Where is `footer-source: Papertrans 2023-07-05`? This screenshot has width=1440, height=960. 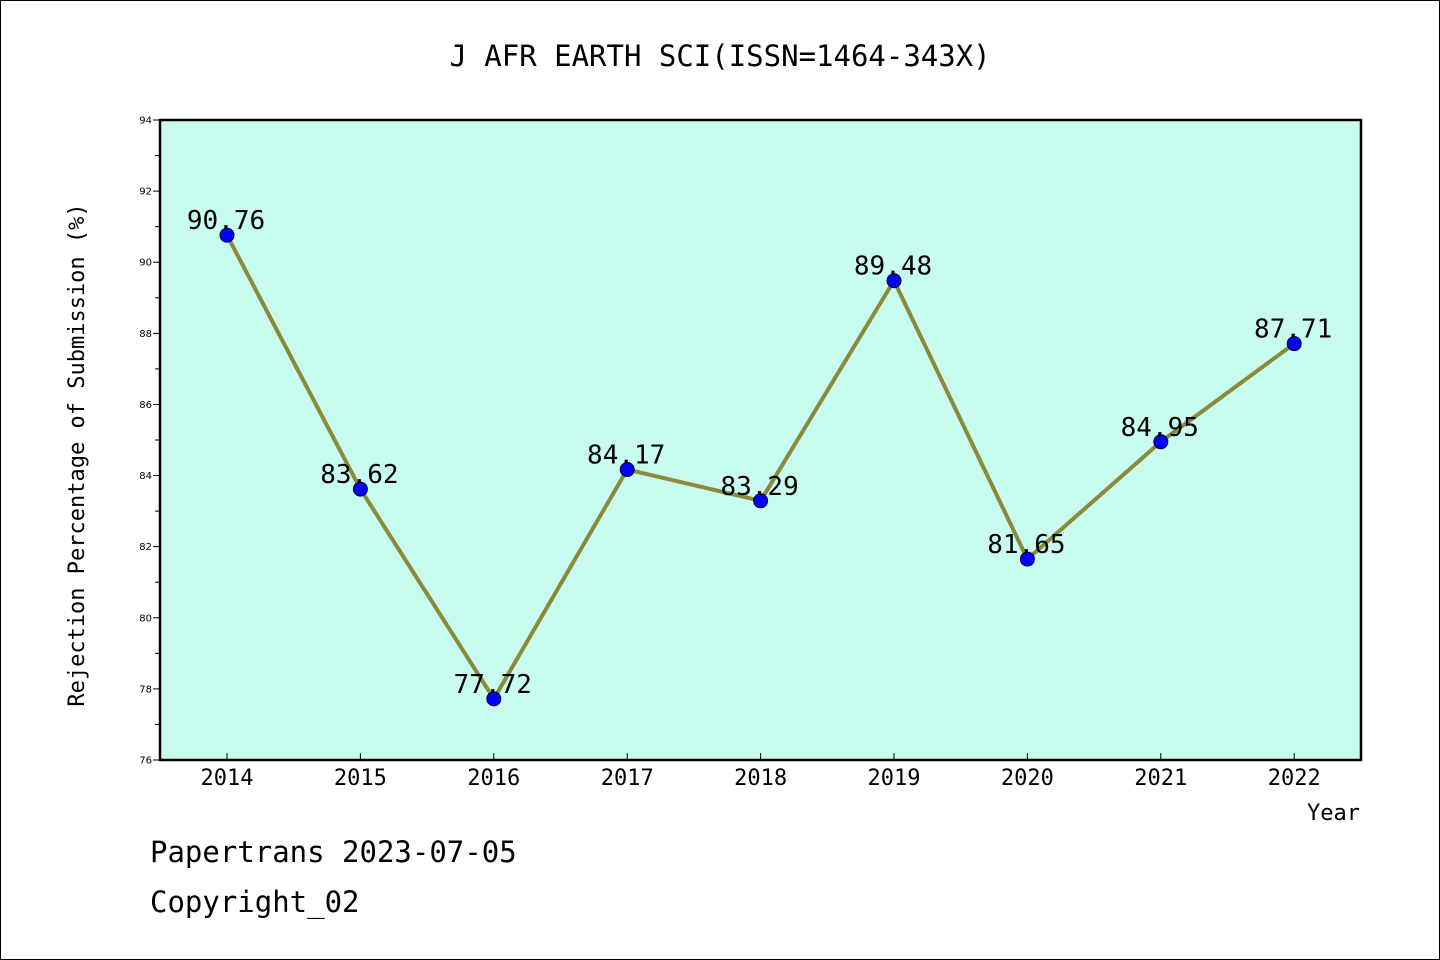 footer-source: Papertrans 2023-07-05 is located at coordinates (333, 852).